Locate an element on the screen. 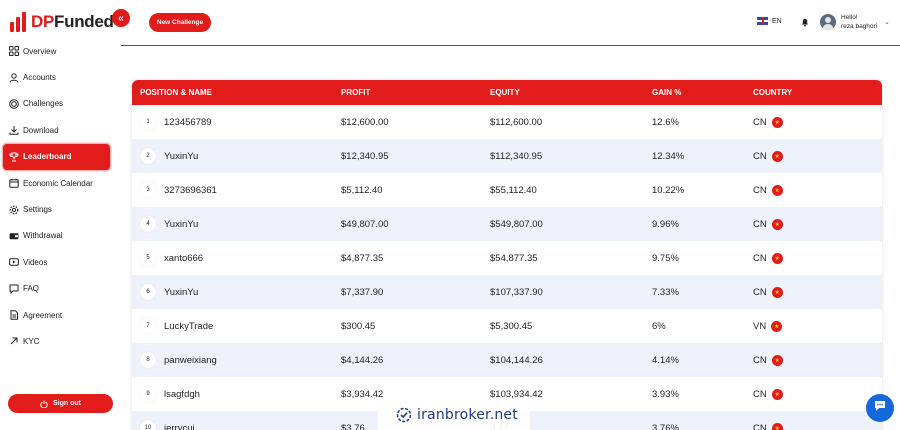  document-icon is located at coordinates (13, 315).